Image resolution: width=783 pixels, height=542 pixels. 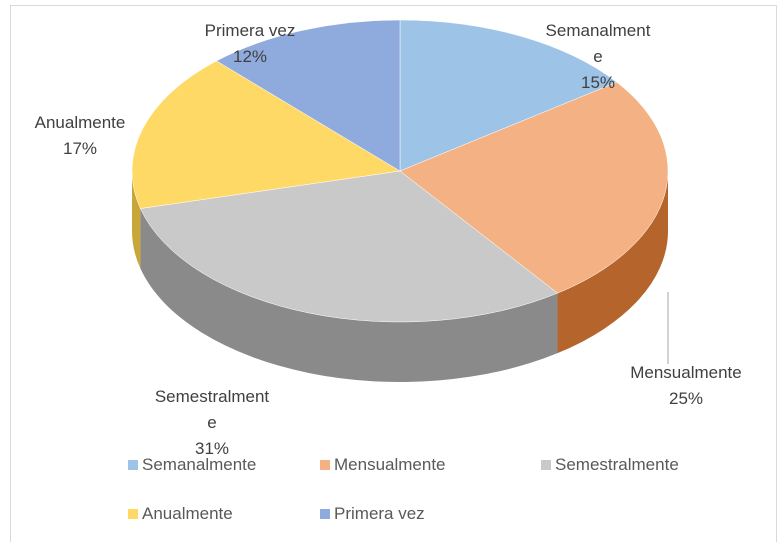 I want to click on data-label: Semanalmente 15%, so click(x=598, y=57).